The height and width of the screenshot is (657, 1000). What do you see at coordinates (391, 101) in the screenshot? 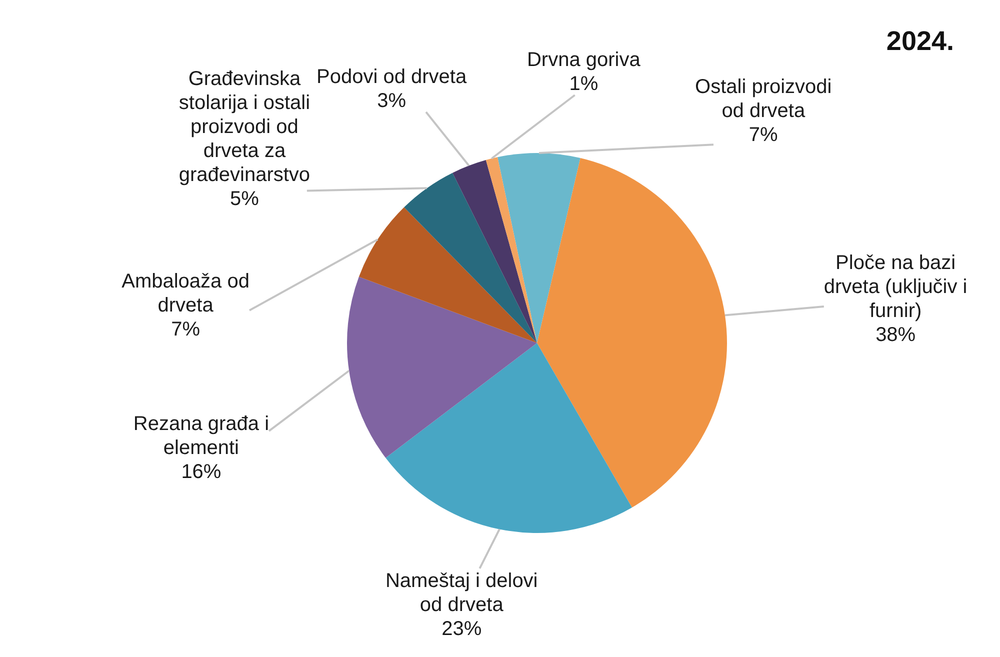
I see `data-label: 3%` at bounding box center [391, 101].